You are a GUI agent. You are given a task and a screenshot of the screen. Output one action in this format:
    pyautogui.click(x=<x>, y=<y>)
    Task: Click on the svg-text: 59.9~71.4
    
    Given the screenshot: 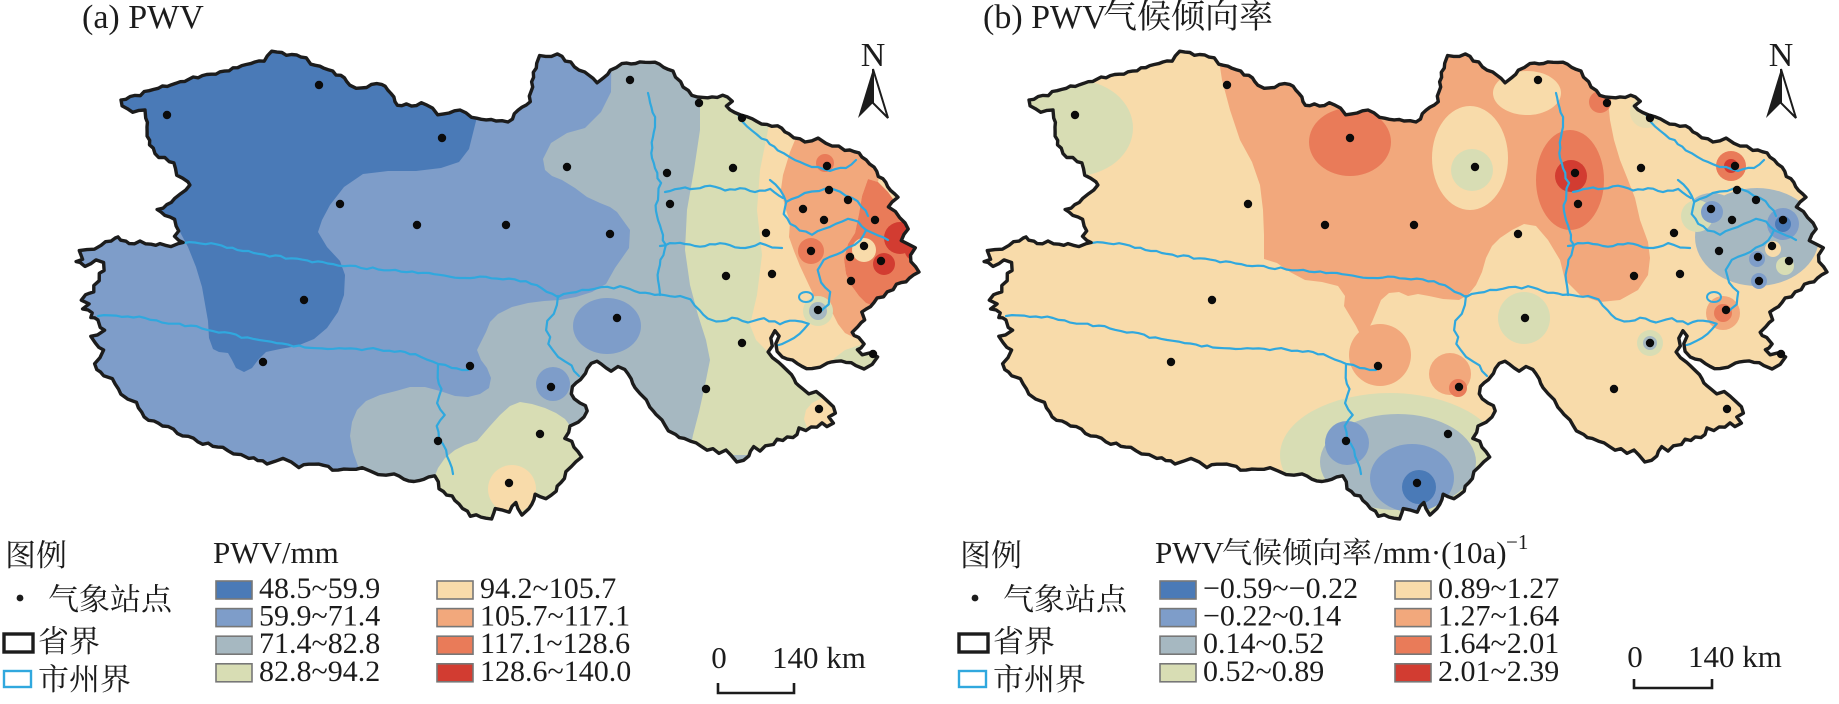 What is the action you would take?
    pyautogui.click(x=319, y=616)
    